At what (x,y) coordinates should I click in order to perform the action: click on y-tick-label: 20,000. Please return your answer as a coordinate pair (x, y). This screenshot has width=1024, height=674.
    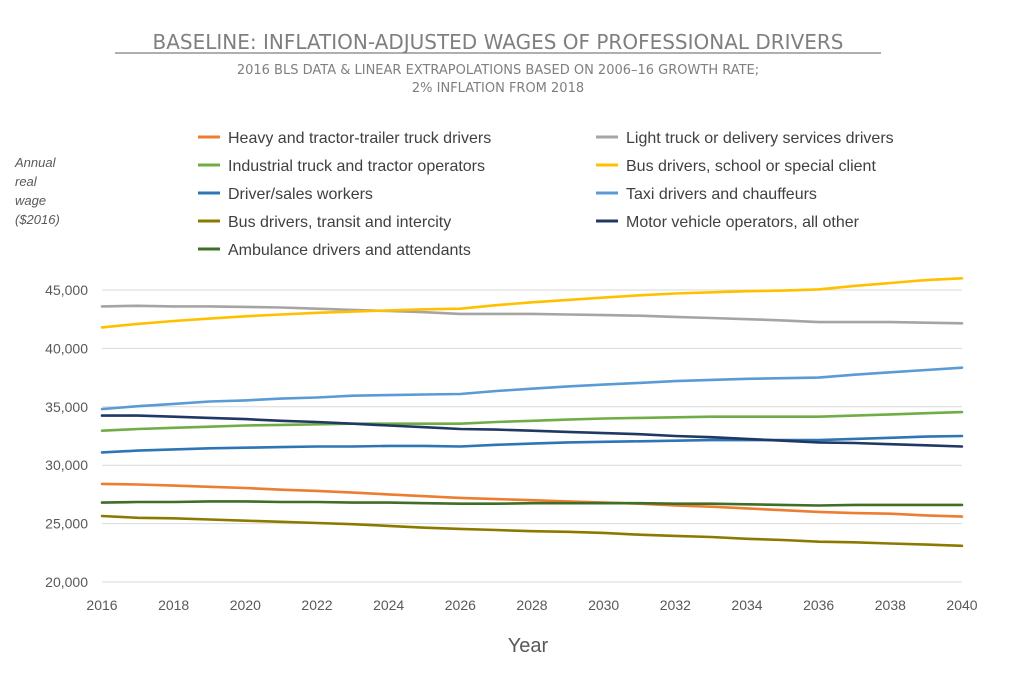
    Looking at the image, I should click on (66, 582).